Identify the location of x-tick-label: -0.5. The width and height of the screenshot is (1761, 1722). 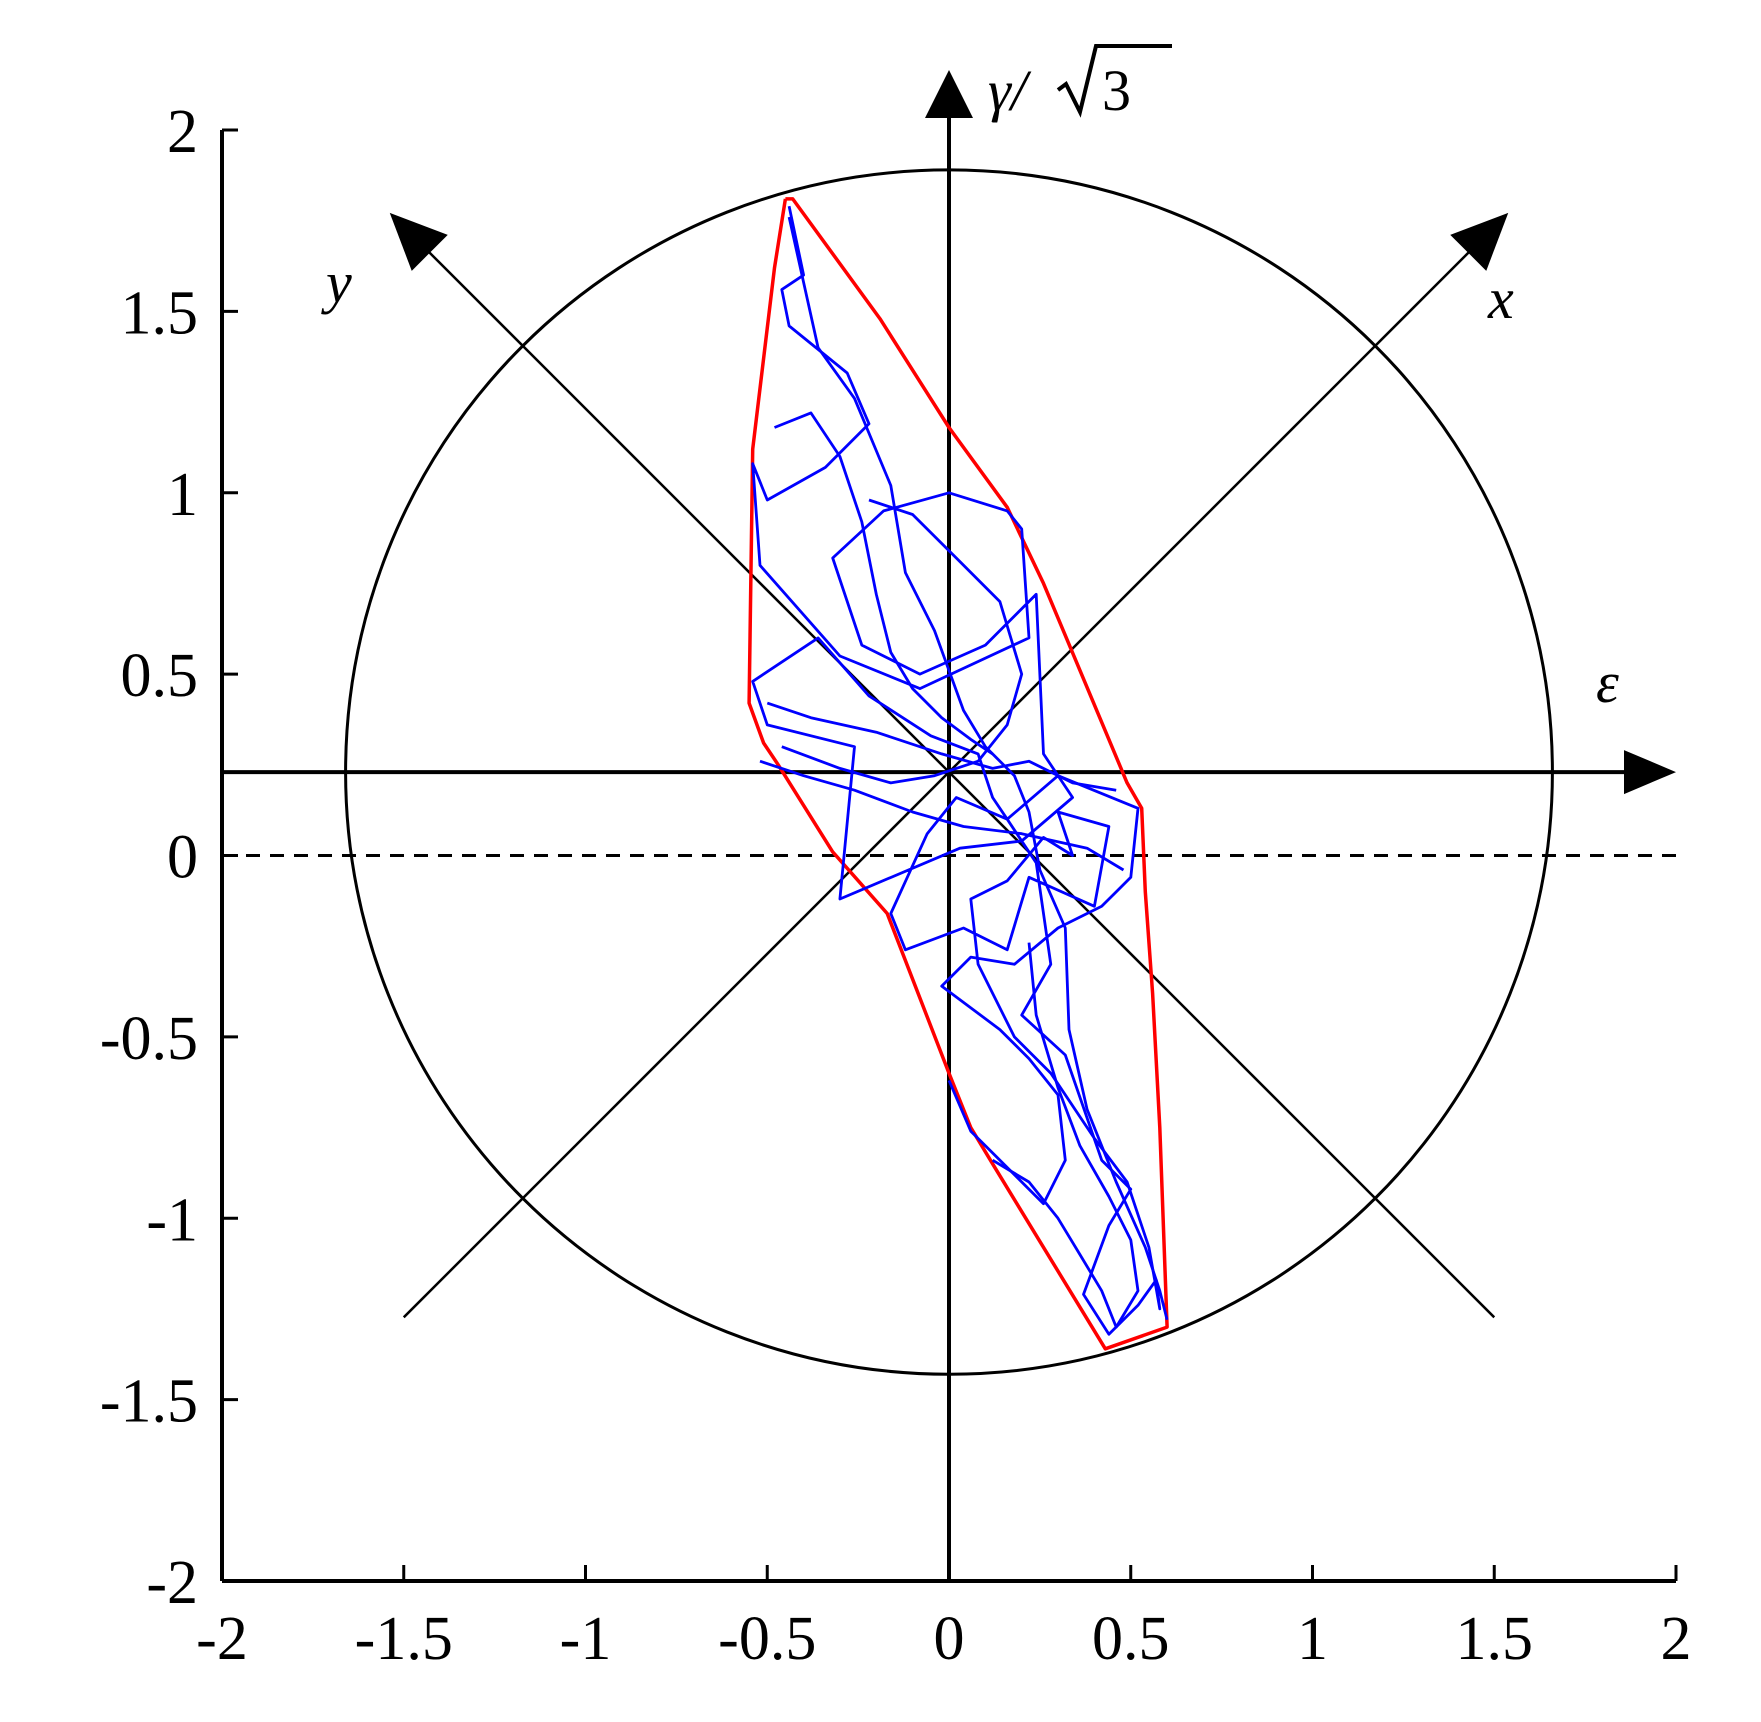
(767, 1639).